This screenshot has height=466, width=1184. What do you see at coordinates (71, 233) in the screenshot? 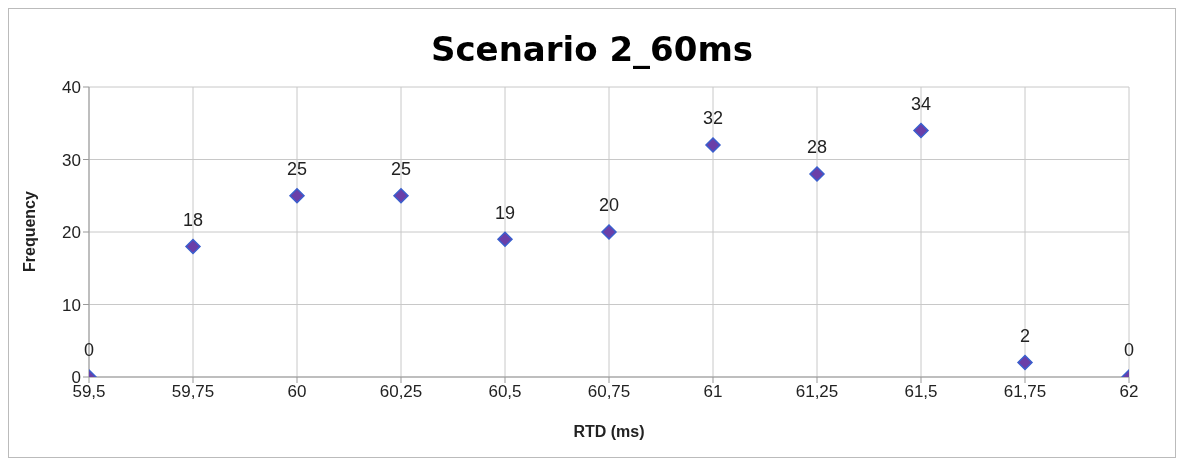
I see `y-tick-label: 20` at bounding box center [71, 233].